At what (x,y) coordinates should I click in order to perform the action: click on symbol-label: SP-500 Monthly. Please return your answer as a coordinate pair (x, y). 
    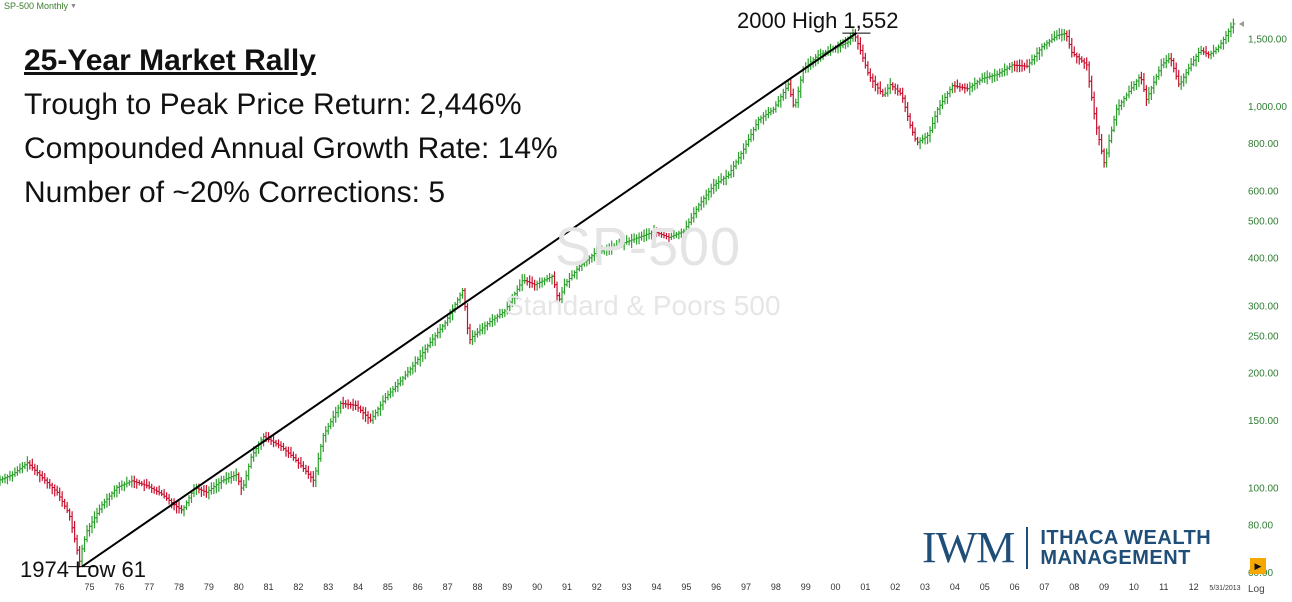
    Looking at the image, I should click on (36, 6).